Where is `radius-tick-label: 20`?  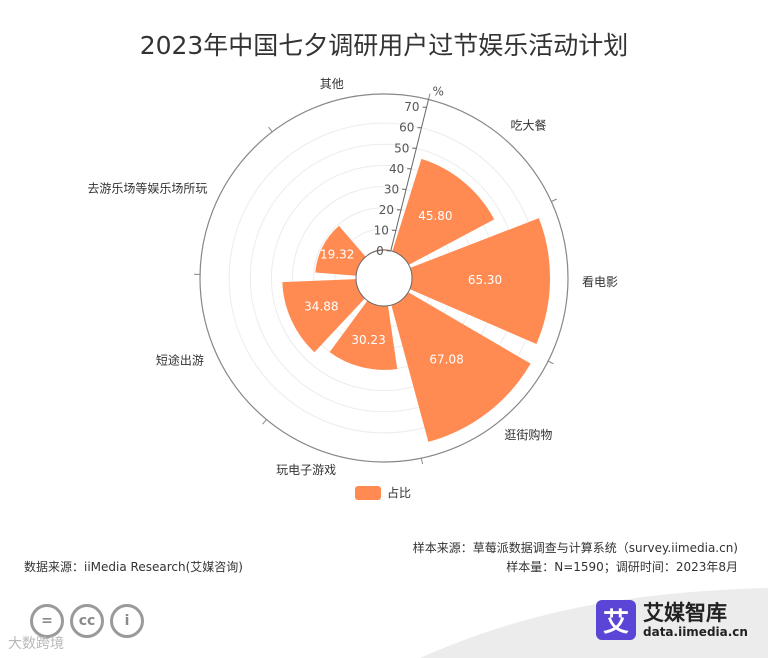 radius-tick-label: 20 is located at coordinates (386, 210).